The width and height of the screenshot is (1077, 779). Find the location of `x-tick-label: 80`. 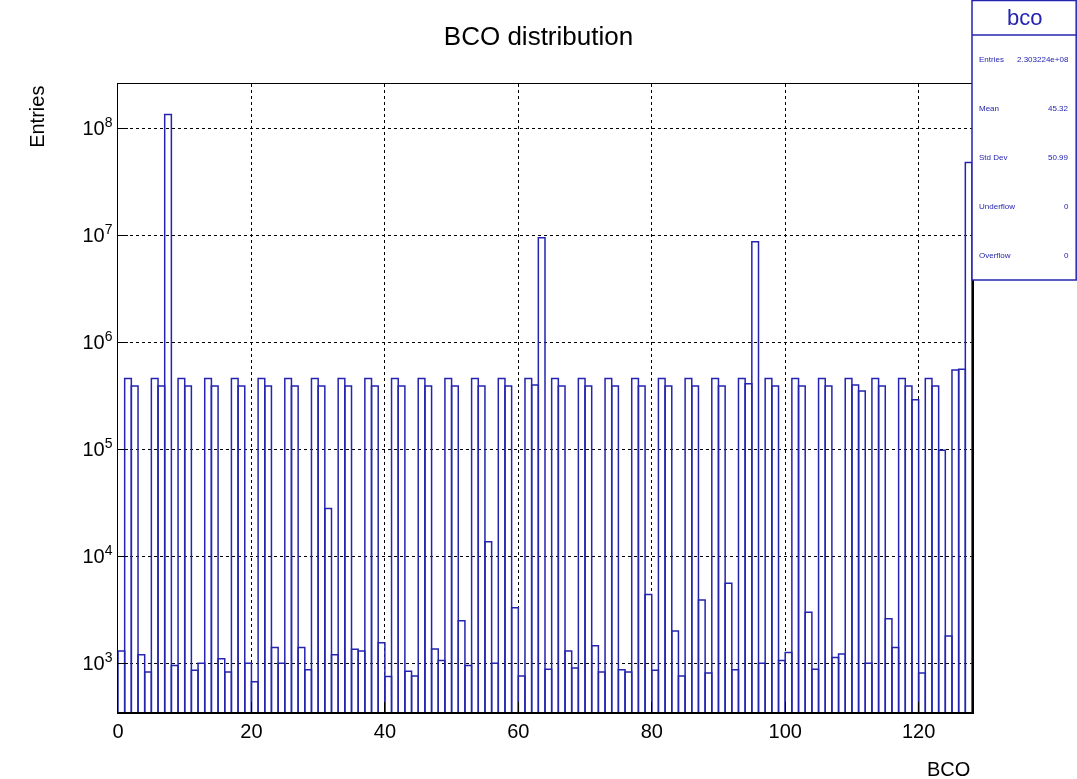

x-tick-label: 80 is located at coordinates (651, 730).